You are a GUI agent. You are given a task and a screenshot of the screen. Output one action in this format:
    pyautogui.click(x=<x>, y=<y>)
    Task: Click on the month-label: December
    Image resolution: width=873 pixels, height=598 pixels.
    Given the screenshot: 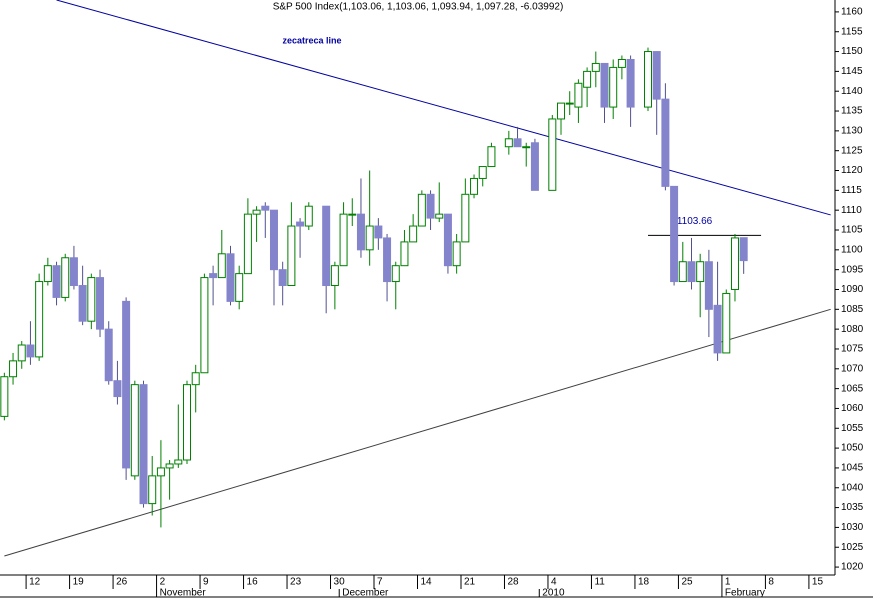 What is the action you would take?
    pyautogui.click(x=365, y=593)
    